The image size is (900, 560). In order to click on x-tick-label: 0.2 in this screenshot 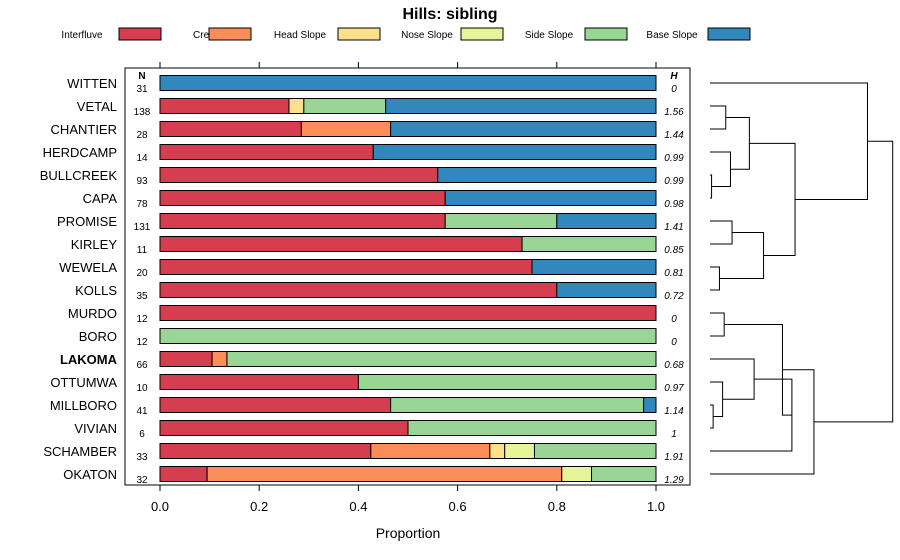, I will do `click(259, 506)`.